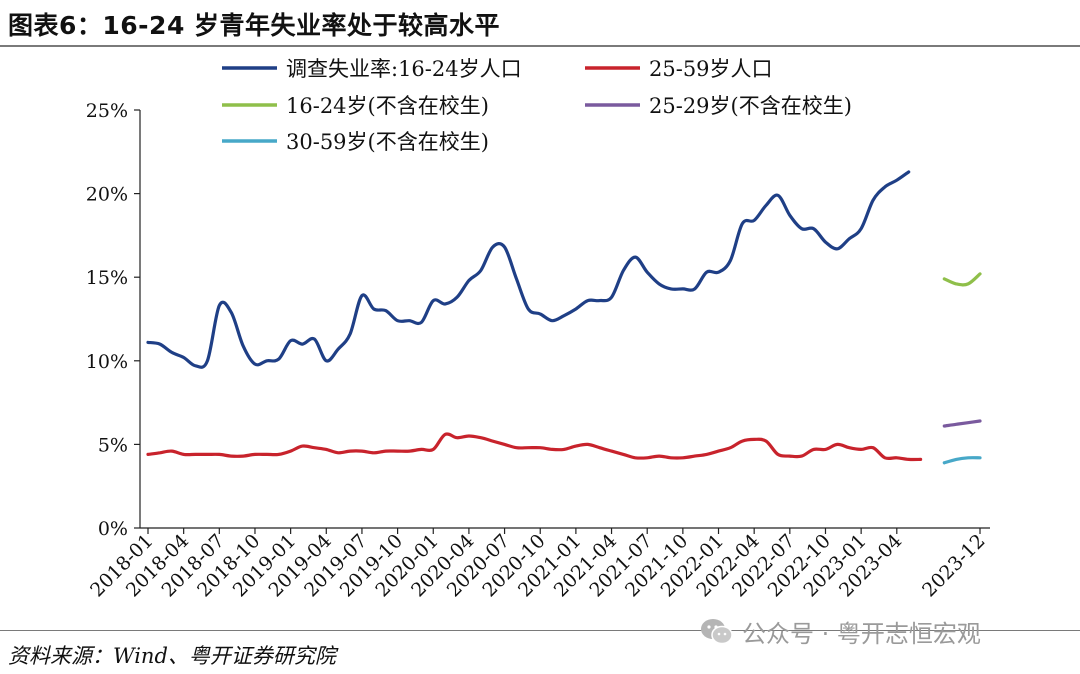 This screenshot has height=674, width=1080. I want to click on legend-label-3: 25-29岁(不含在校生), so click(750, 106).